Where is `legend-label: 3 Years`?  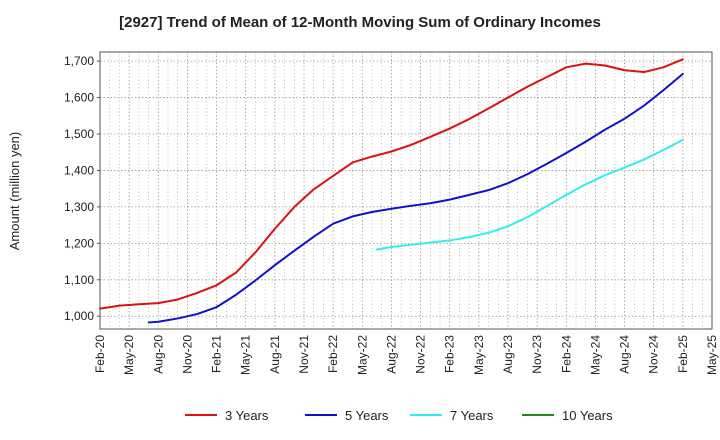 legend-label: 3 Years is located at coordinates (247, 415).